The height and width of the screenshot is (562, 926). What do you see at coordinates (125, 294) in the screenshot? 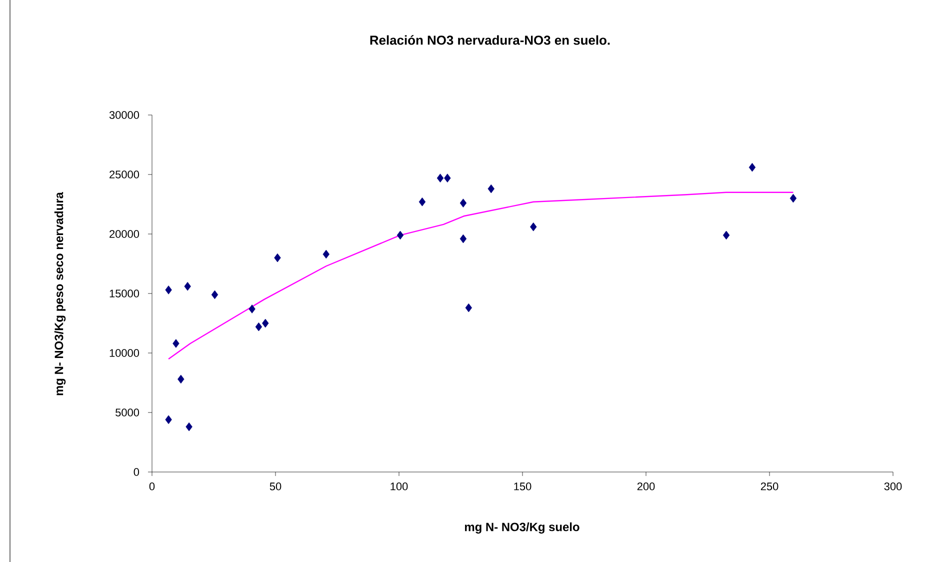
I see `y-tick-label: 15000` at bounding box center [125, 294].